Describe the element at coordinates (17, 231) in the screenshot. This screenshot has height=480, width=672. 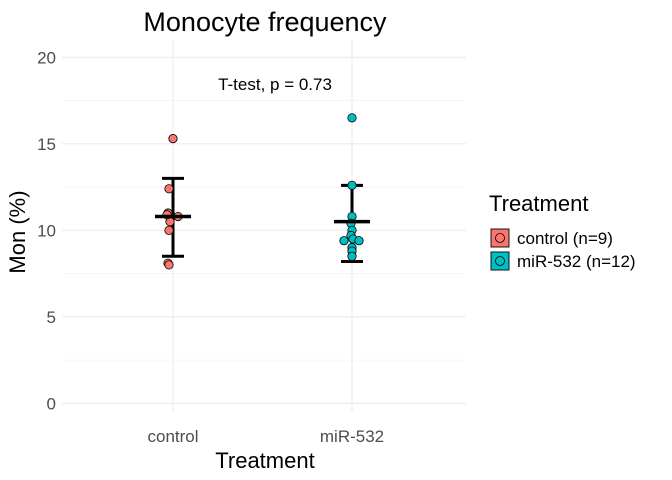
I see `y-axis-title: Mon (%)` at that location.